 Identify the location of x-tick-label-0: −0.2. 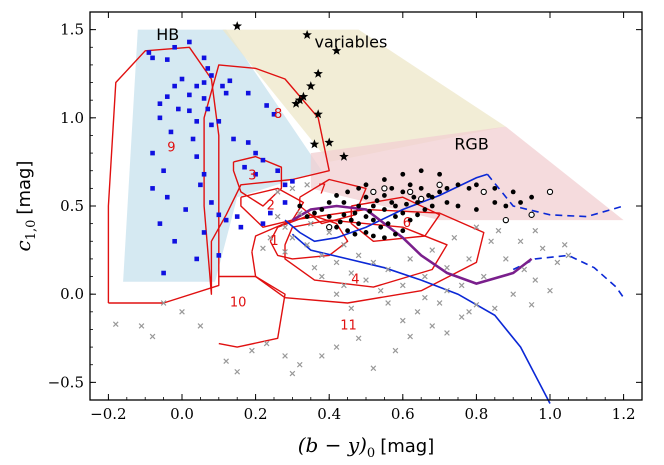
(108, 414).